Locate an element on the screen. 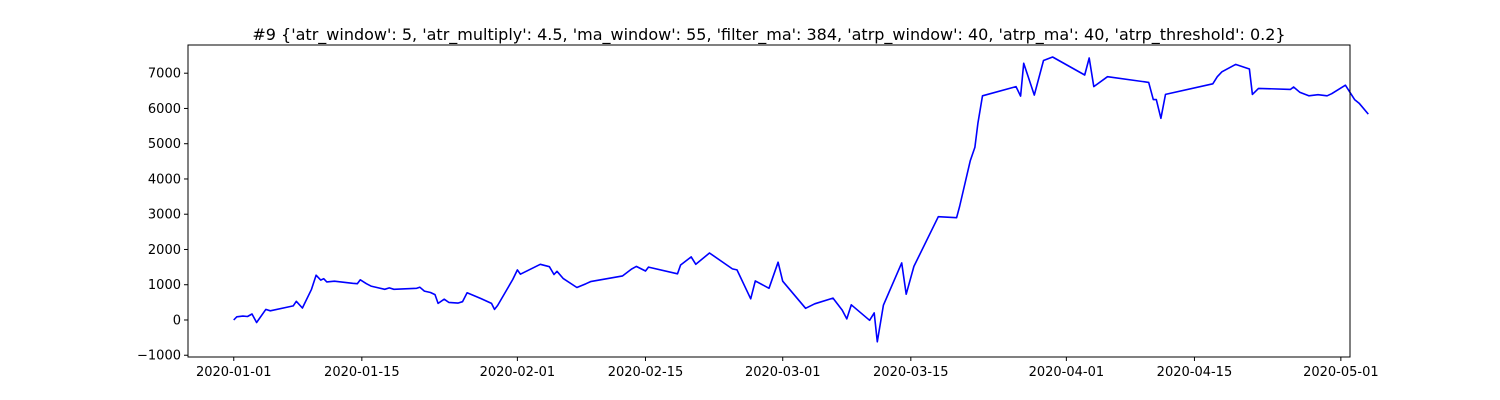 This screenshot has height=400, width=1500. x-tick-label: 2020-01-15 is located at coordinates (362, 372).